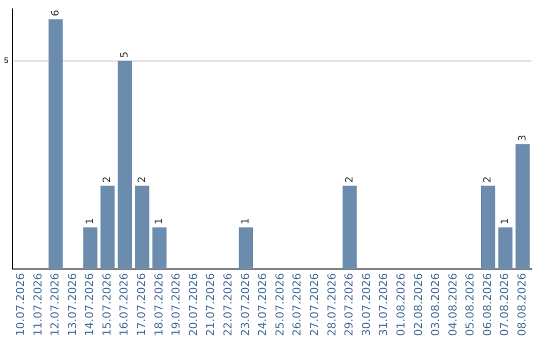  Describe the element at coordinates (297, 304) in the screenshot. I see `x-tick-label: 26.07.2026` at that location.